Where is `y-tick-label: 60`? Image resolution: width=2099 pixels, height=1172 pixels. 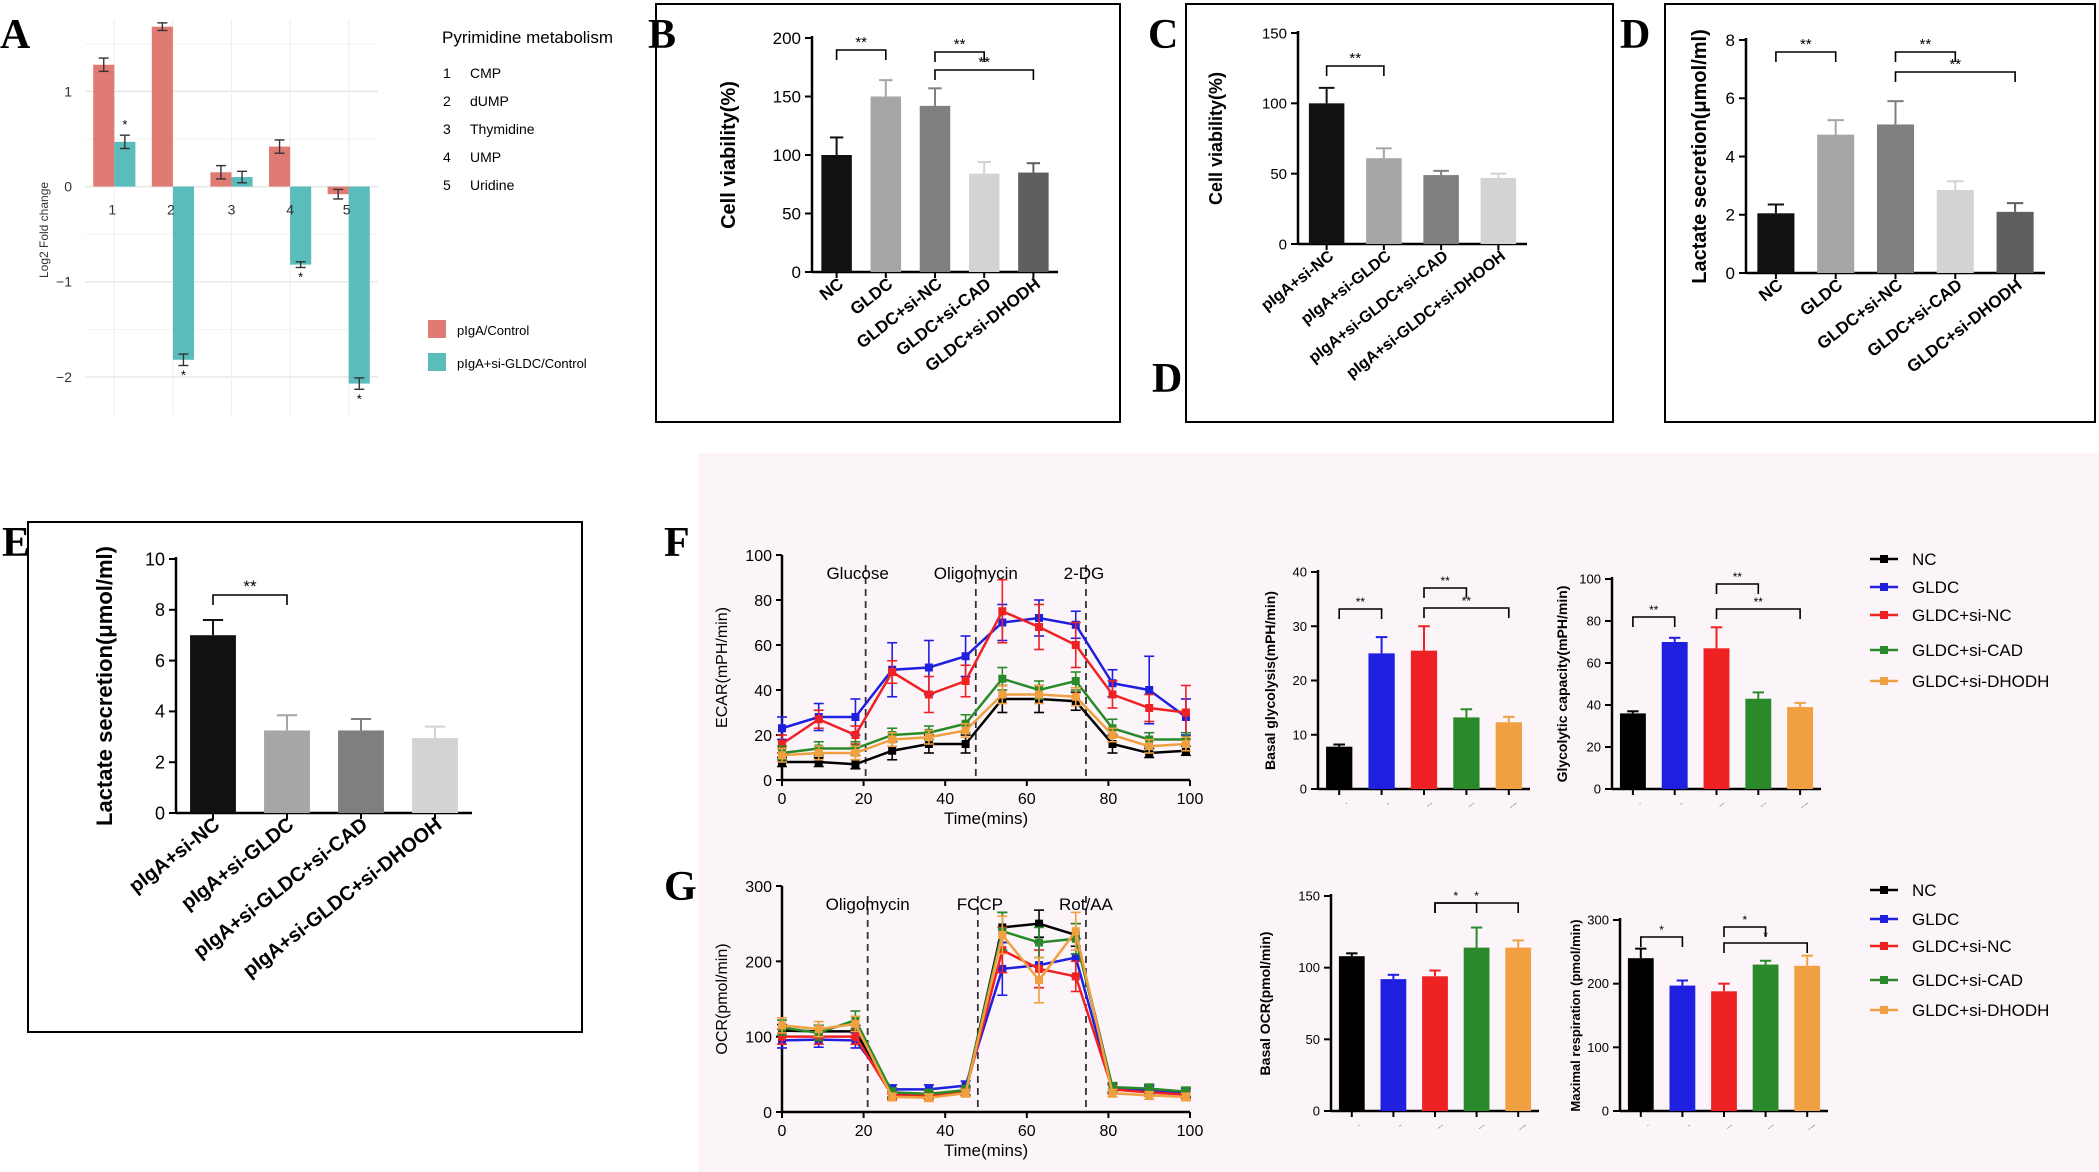
y-tick-label: 60 is located at coordinates (763, 646).